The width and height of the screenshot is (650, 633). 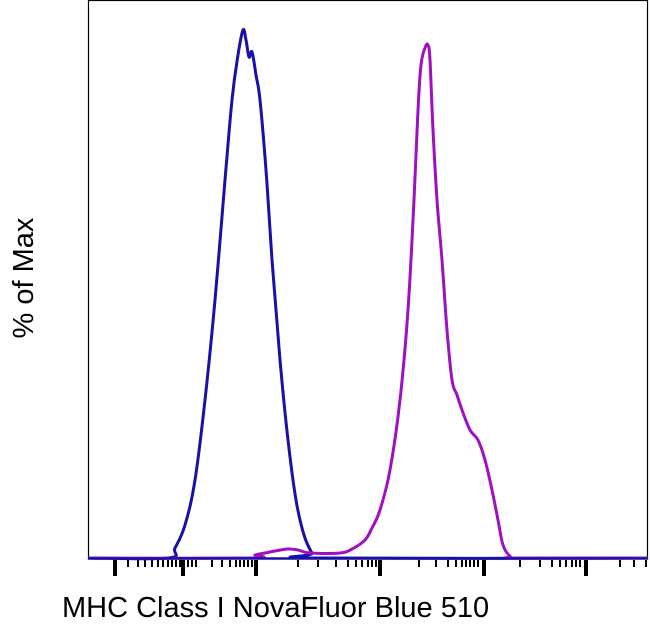 I want to click on x-axis-label: MHC Class I NovaFluor Blue 510, so click(x=276, y=608).